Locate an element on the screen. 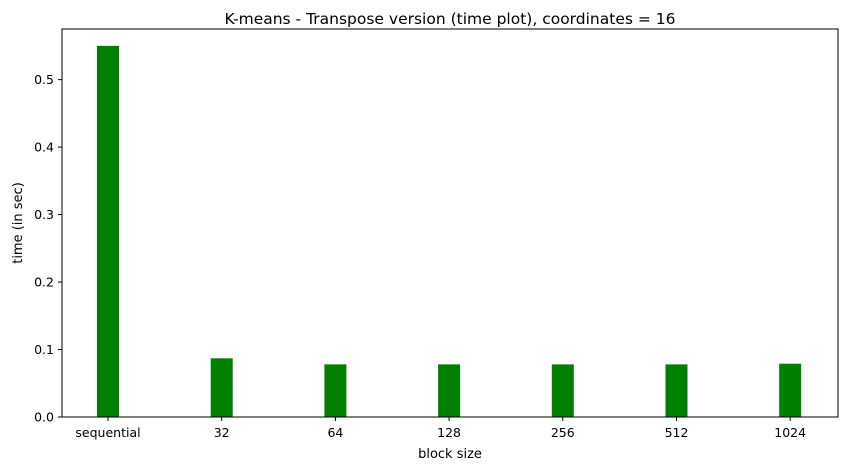 Image resolution: width=846 pixels, height=470 pixels. x-tick-label: 128 is located at coordinates (449, 432).